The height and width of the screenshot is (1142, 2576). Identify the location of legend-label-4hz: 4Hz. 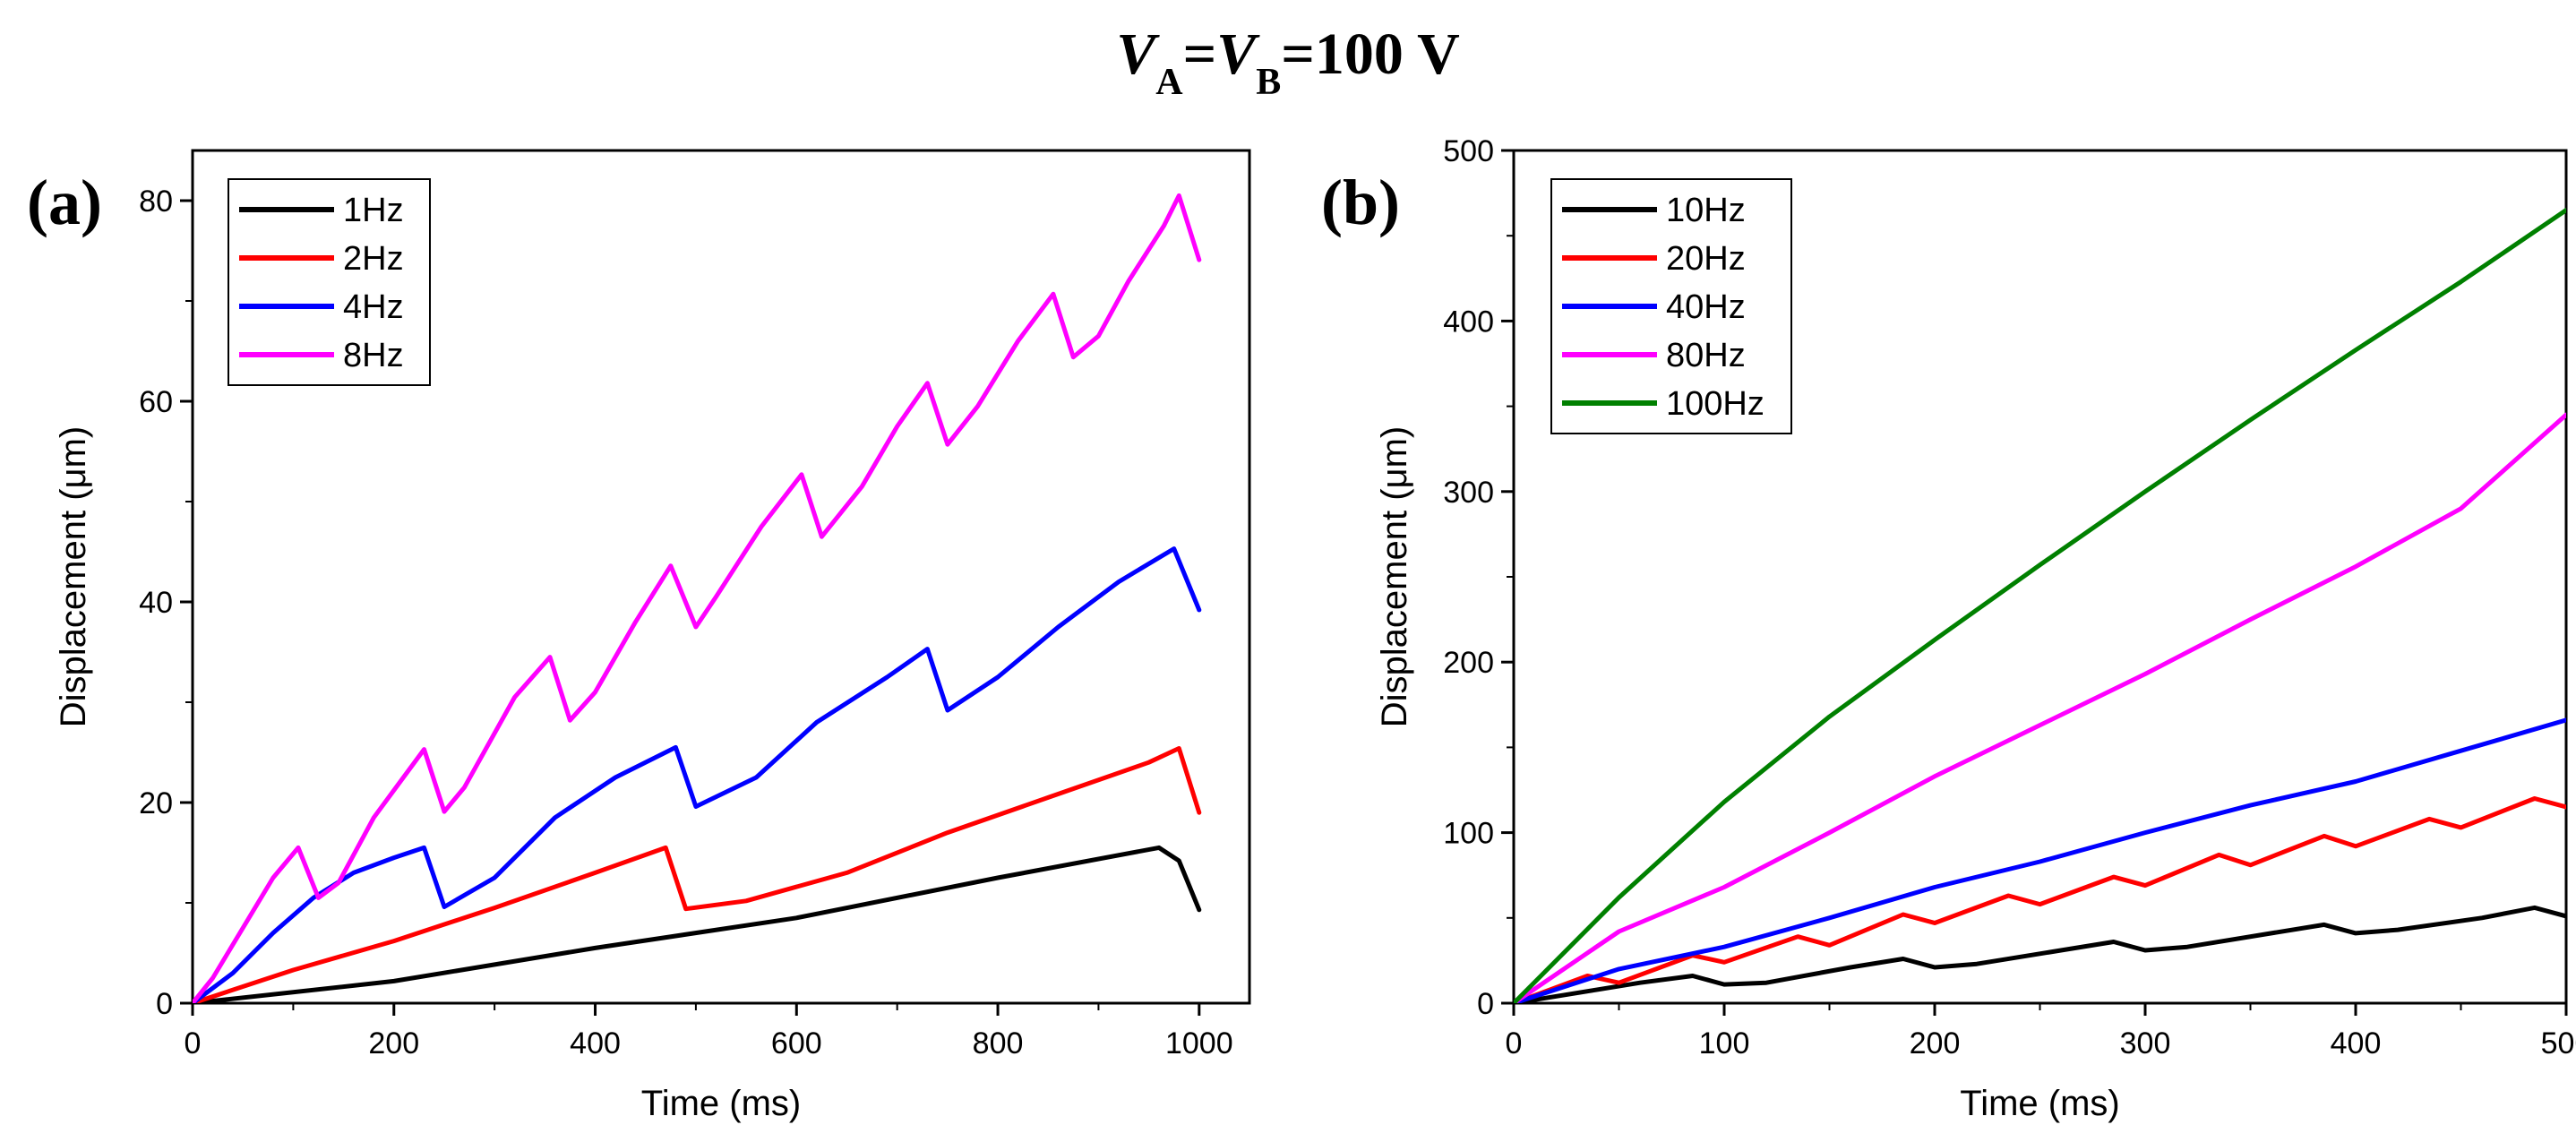
(373, 307).